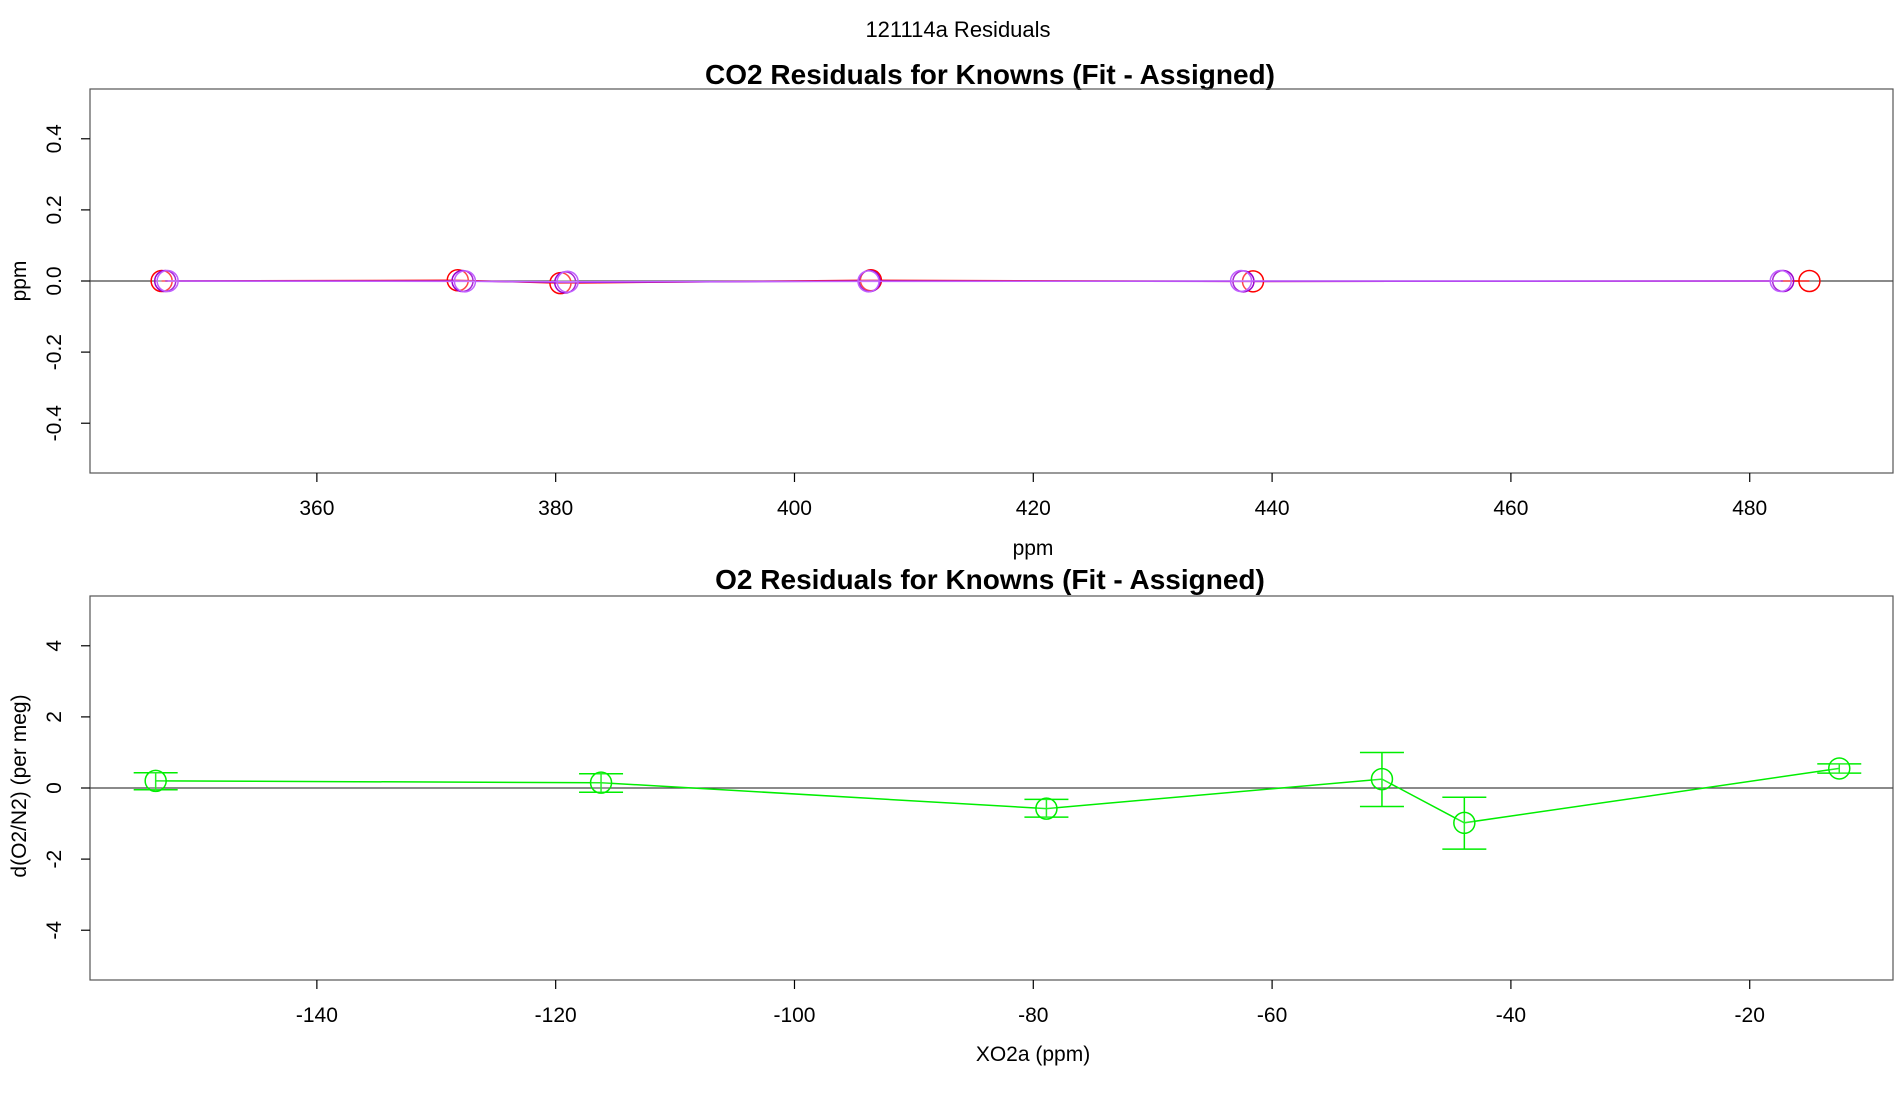 The width and height of the screenshot is (1900, 1100). Describe the element at coordinates (1511, 1015) in the screenshot. I see `o2-x-tick-label: -40` at that location.